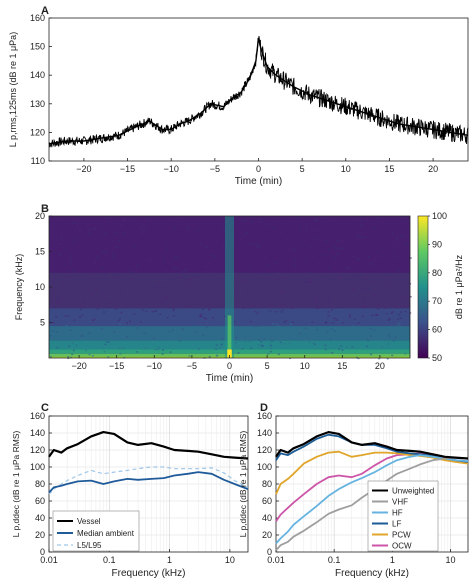 The height and width of the screenshot is (588, 474). I want to click on colorbar-tick-label: 100, so click(439, 216).